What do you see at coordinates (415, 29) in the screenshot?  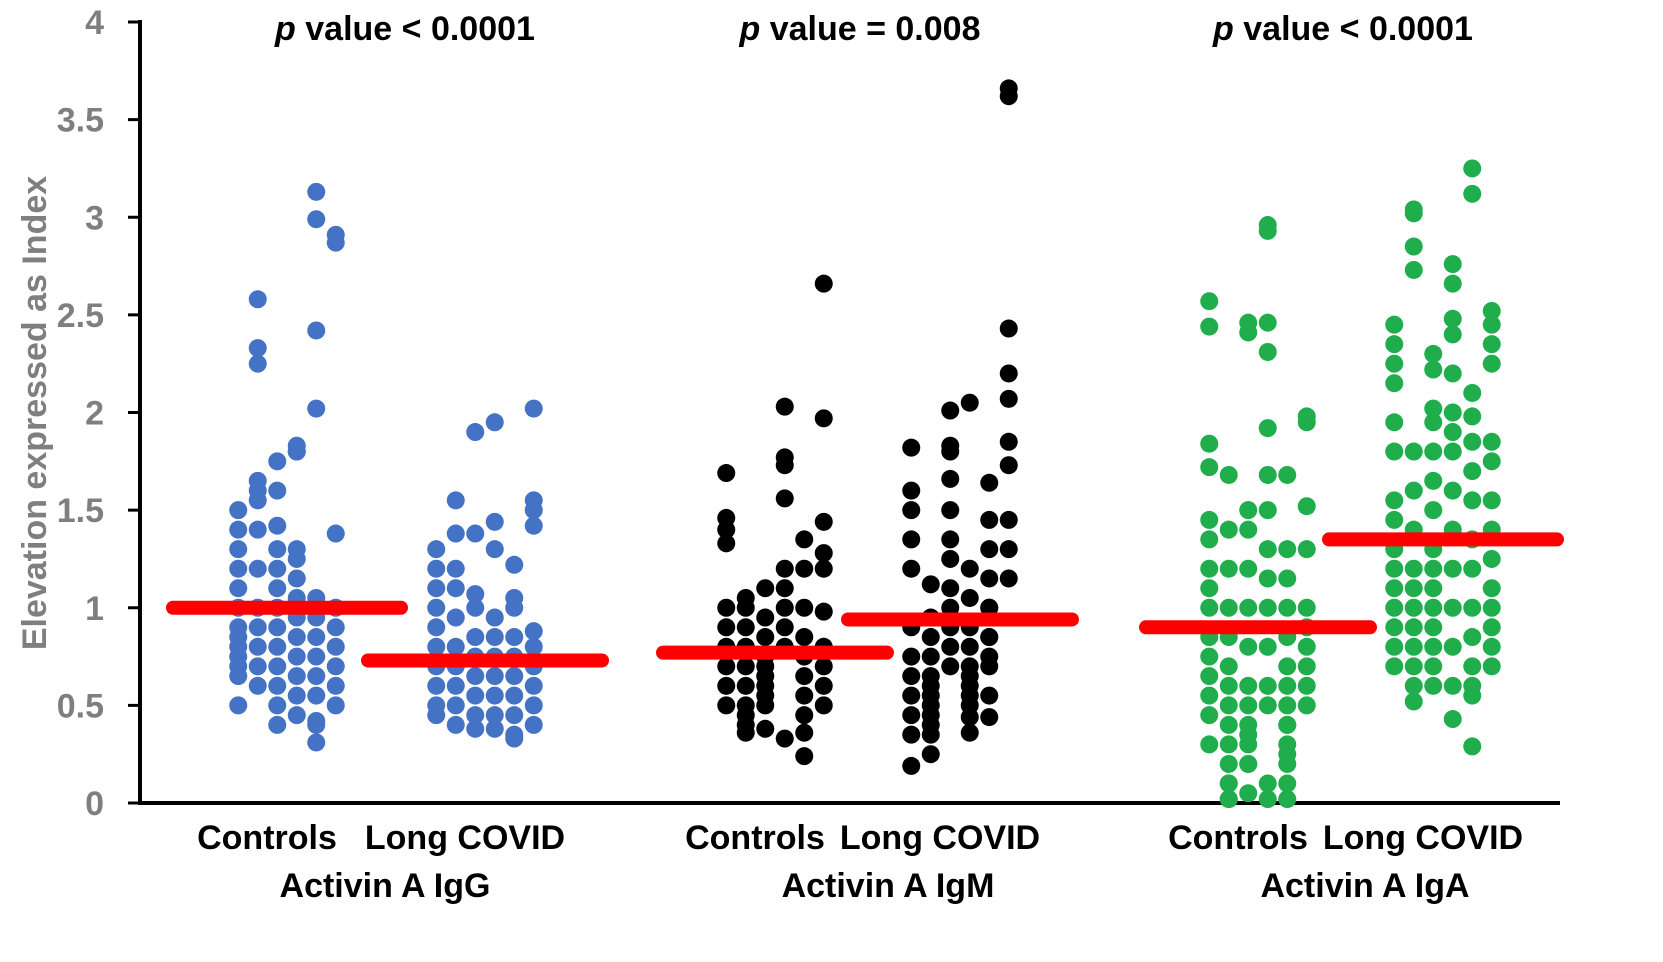 I see `p-value-text: value < 0.0001` at bounding box center [415, 29].